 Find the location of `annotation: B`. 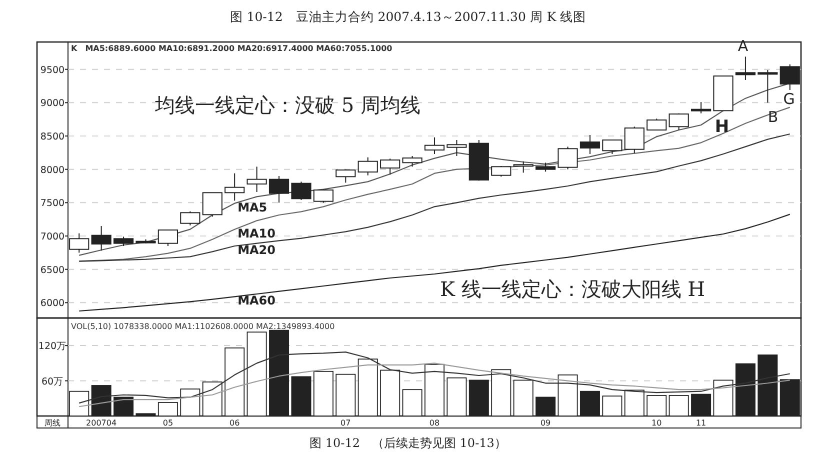

annotation: B is located at coordinates (773, 117).